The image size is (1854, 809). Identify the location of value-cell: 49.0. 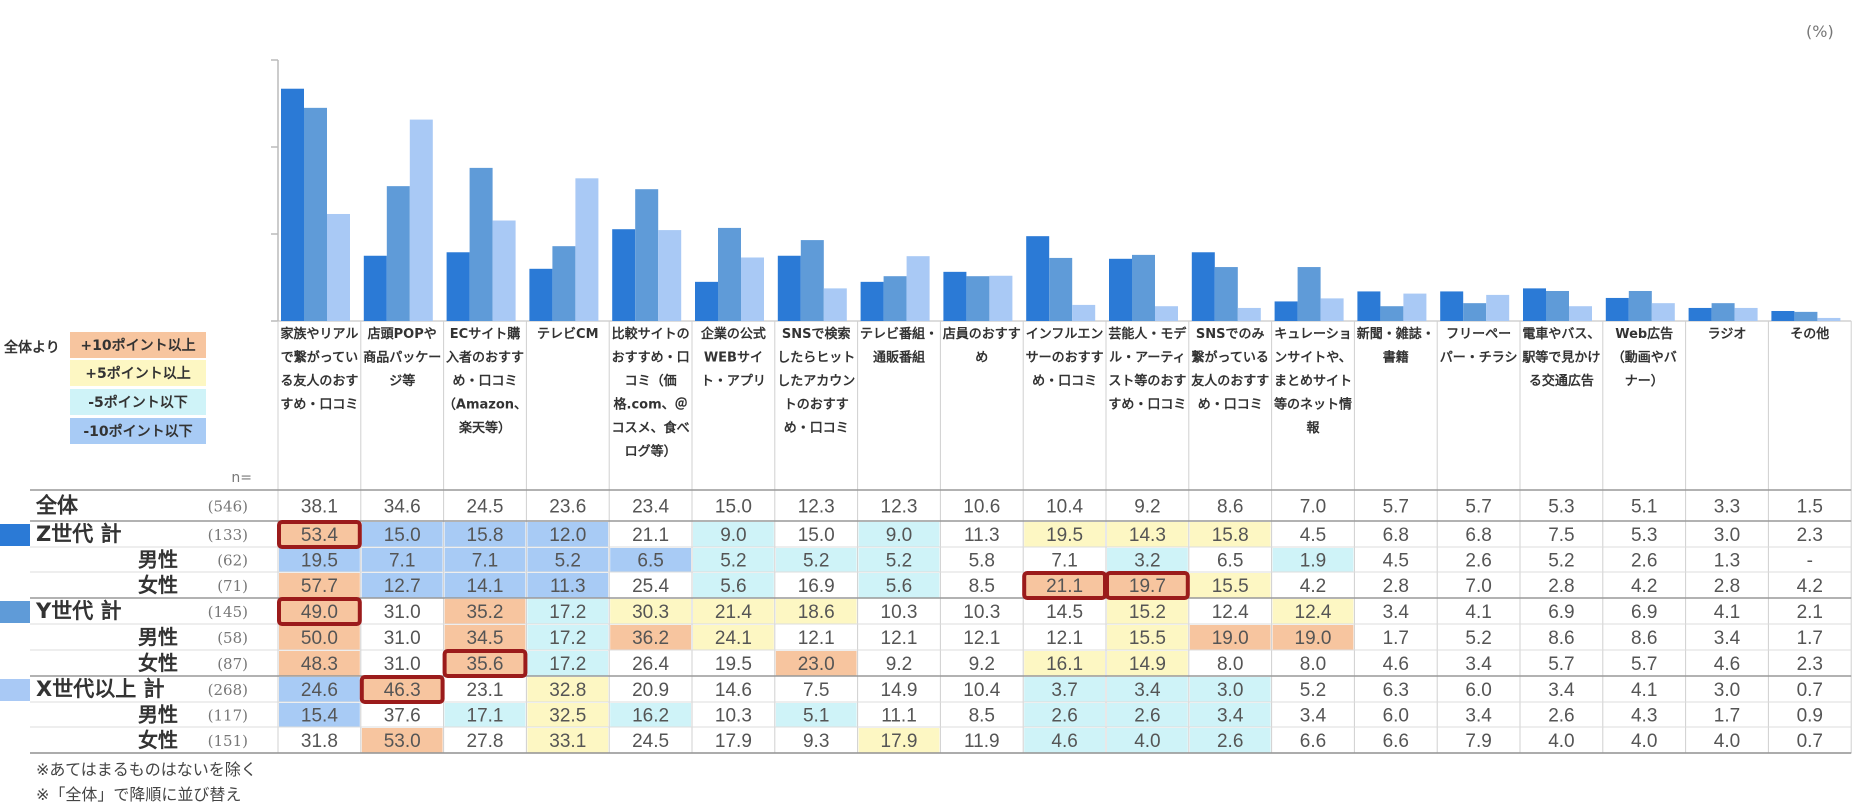
(319, 612).